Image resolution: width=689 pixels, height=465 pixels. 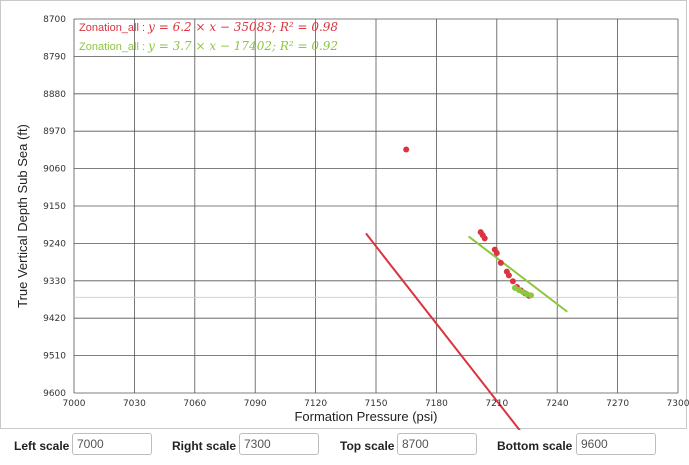 I want to click on bottom-scale-label: Bottom scale, so click(x=535, y=446).